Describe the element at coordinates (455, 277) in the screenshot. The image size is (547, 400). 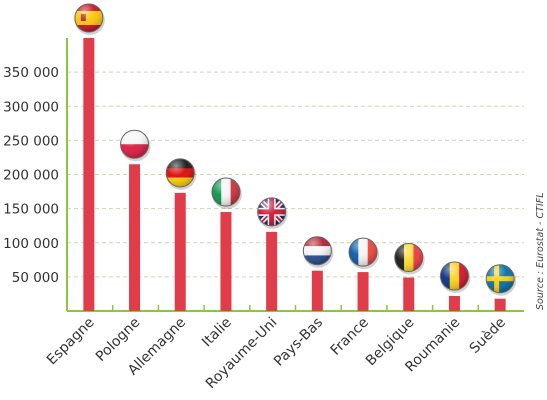
I see `romania-flag-icon` at that location.